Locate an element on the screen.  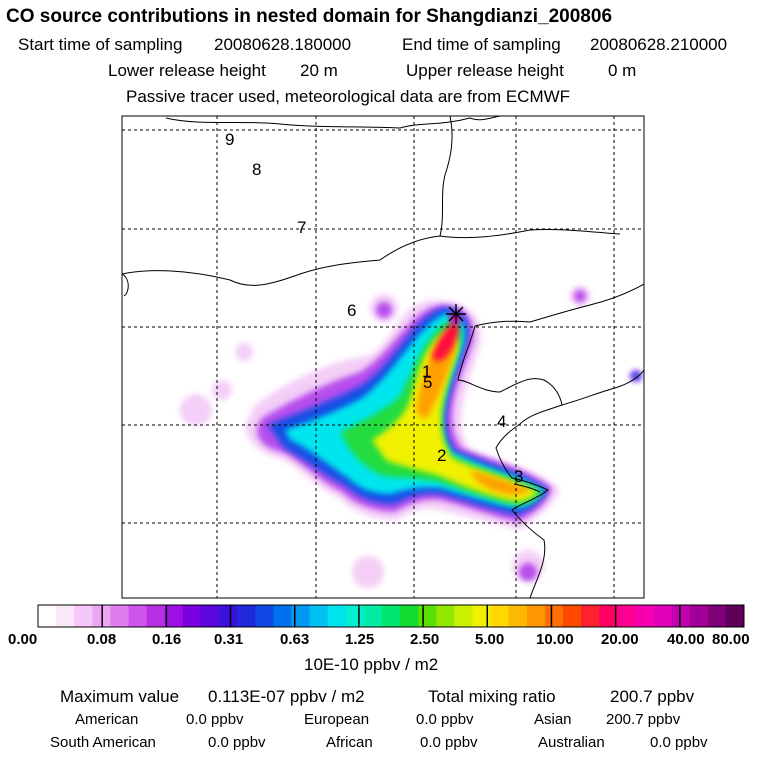
colorbar-tick-label: 0.63 is located at coordinates (295, 639).